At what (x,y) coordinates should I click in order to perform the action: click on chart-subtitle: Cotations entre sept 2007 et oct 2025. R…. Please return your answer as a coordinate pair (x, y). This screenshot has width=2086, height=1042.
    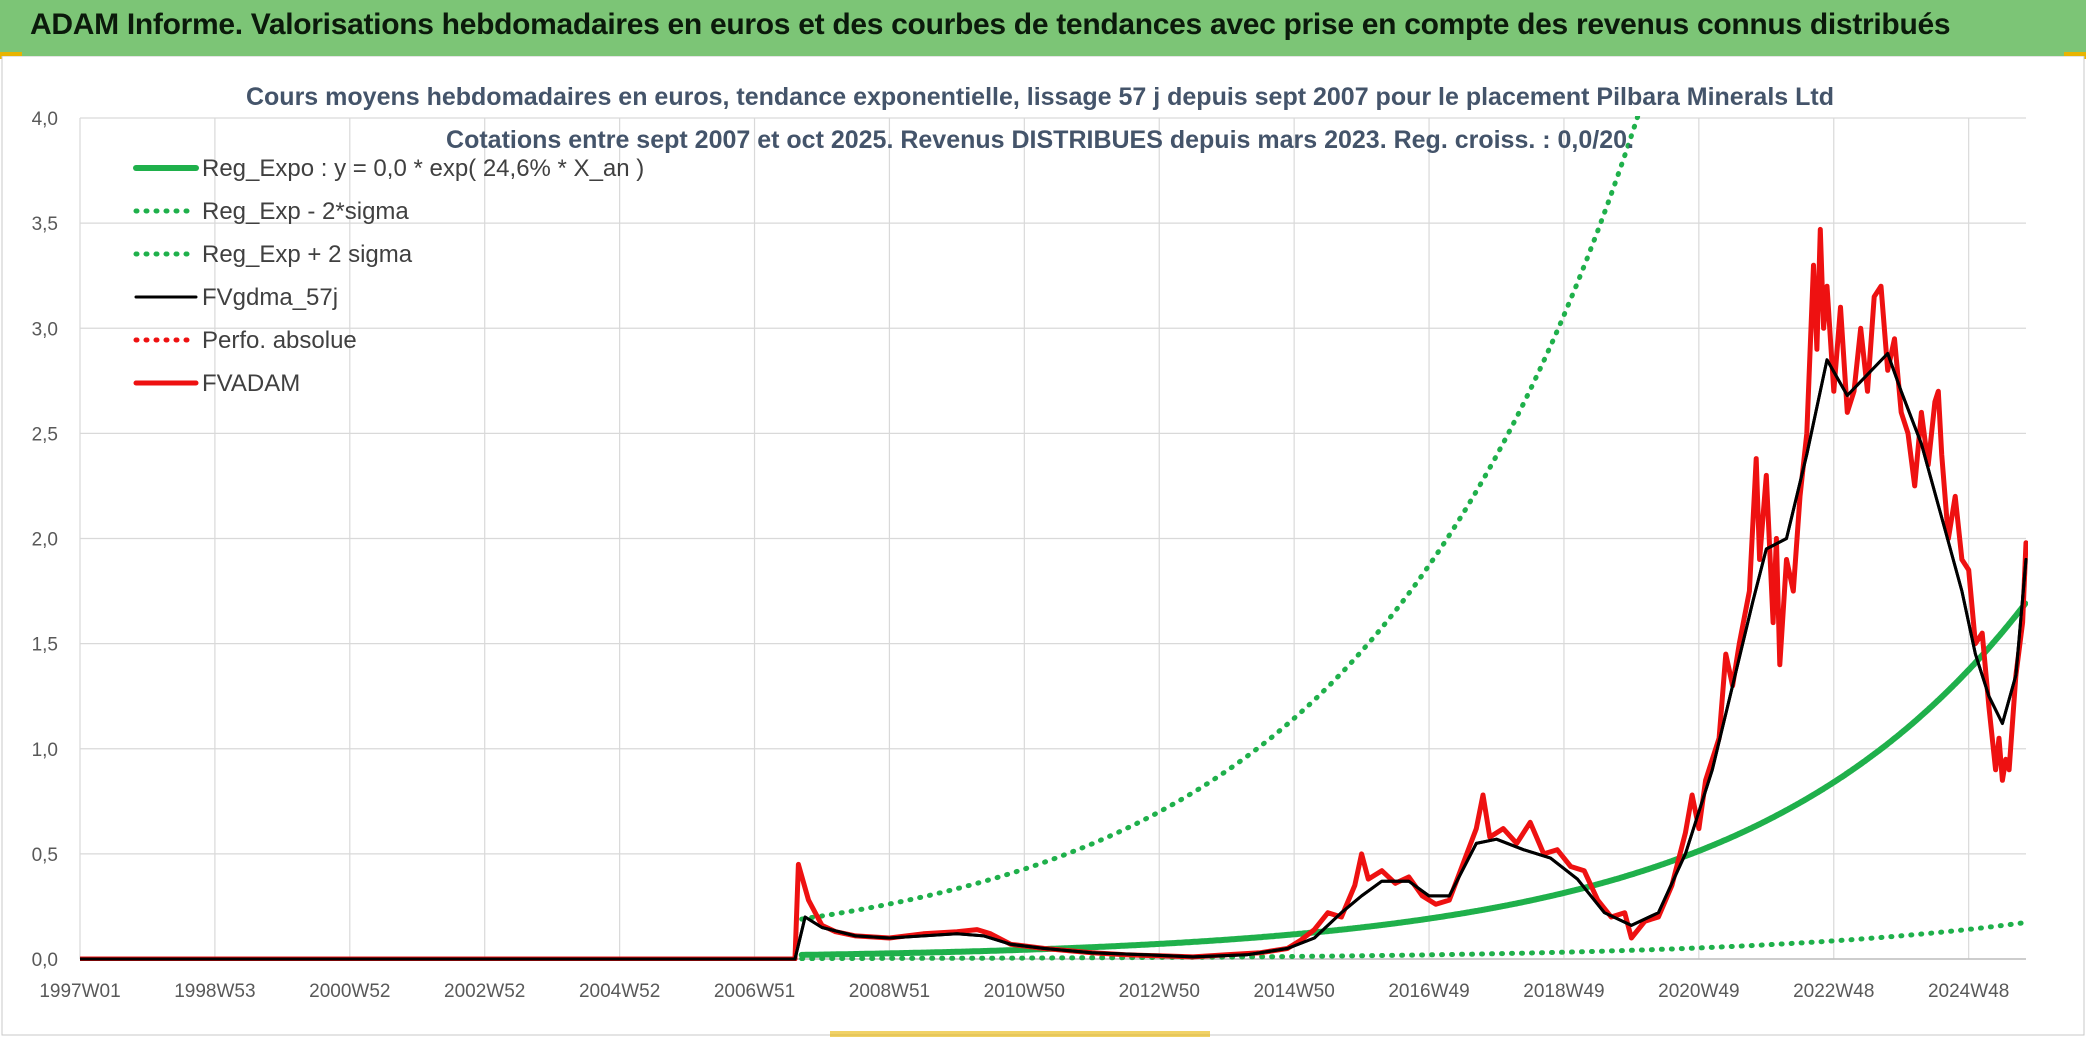
    Looking at the image, I should click on (1040, 140).